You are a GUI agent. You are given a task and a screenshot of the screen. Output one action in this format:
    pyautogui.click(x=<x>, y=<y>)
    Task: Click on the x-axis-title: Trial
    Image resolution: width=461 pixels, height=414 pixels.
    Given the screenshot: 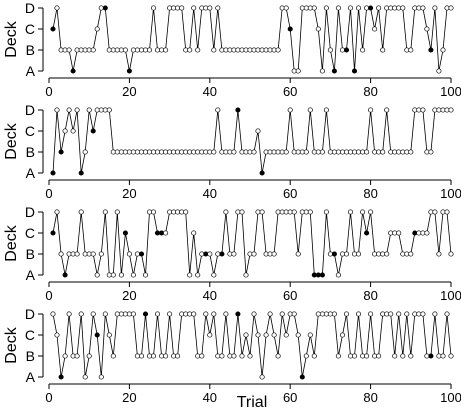 What is the action you would take?
    pyautogui.click(x=252, y=402)
    